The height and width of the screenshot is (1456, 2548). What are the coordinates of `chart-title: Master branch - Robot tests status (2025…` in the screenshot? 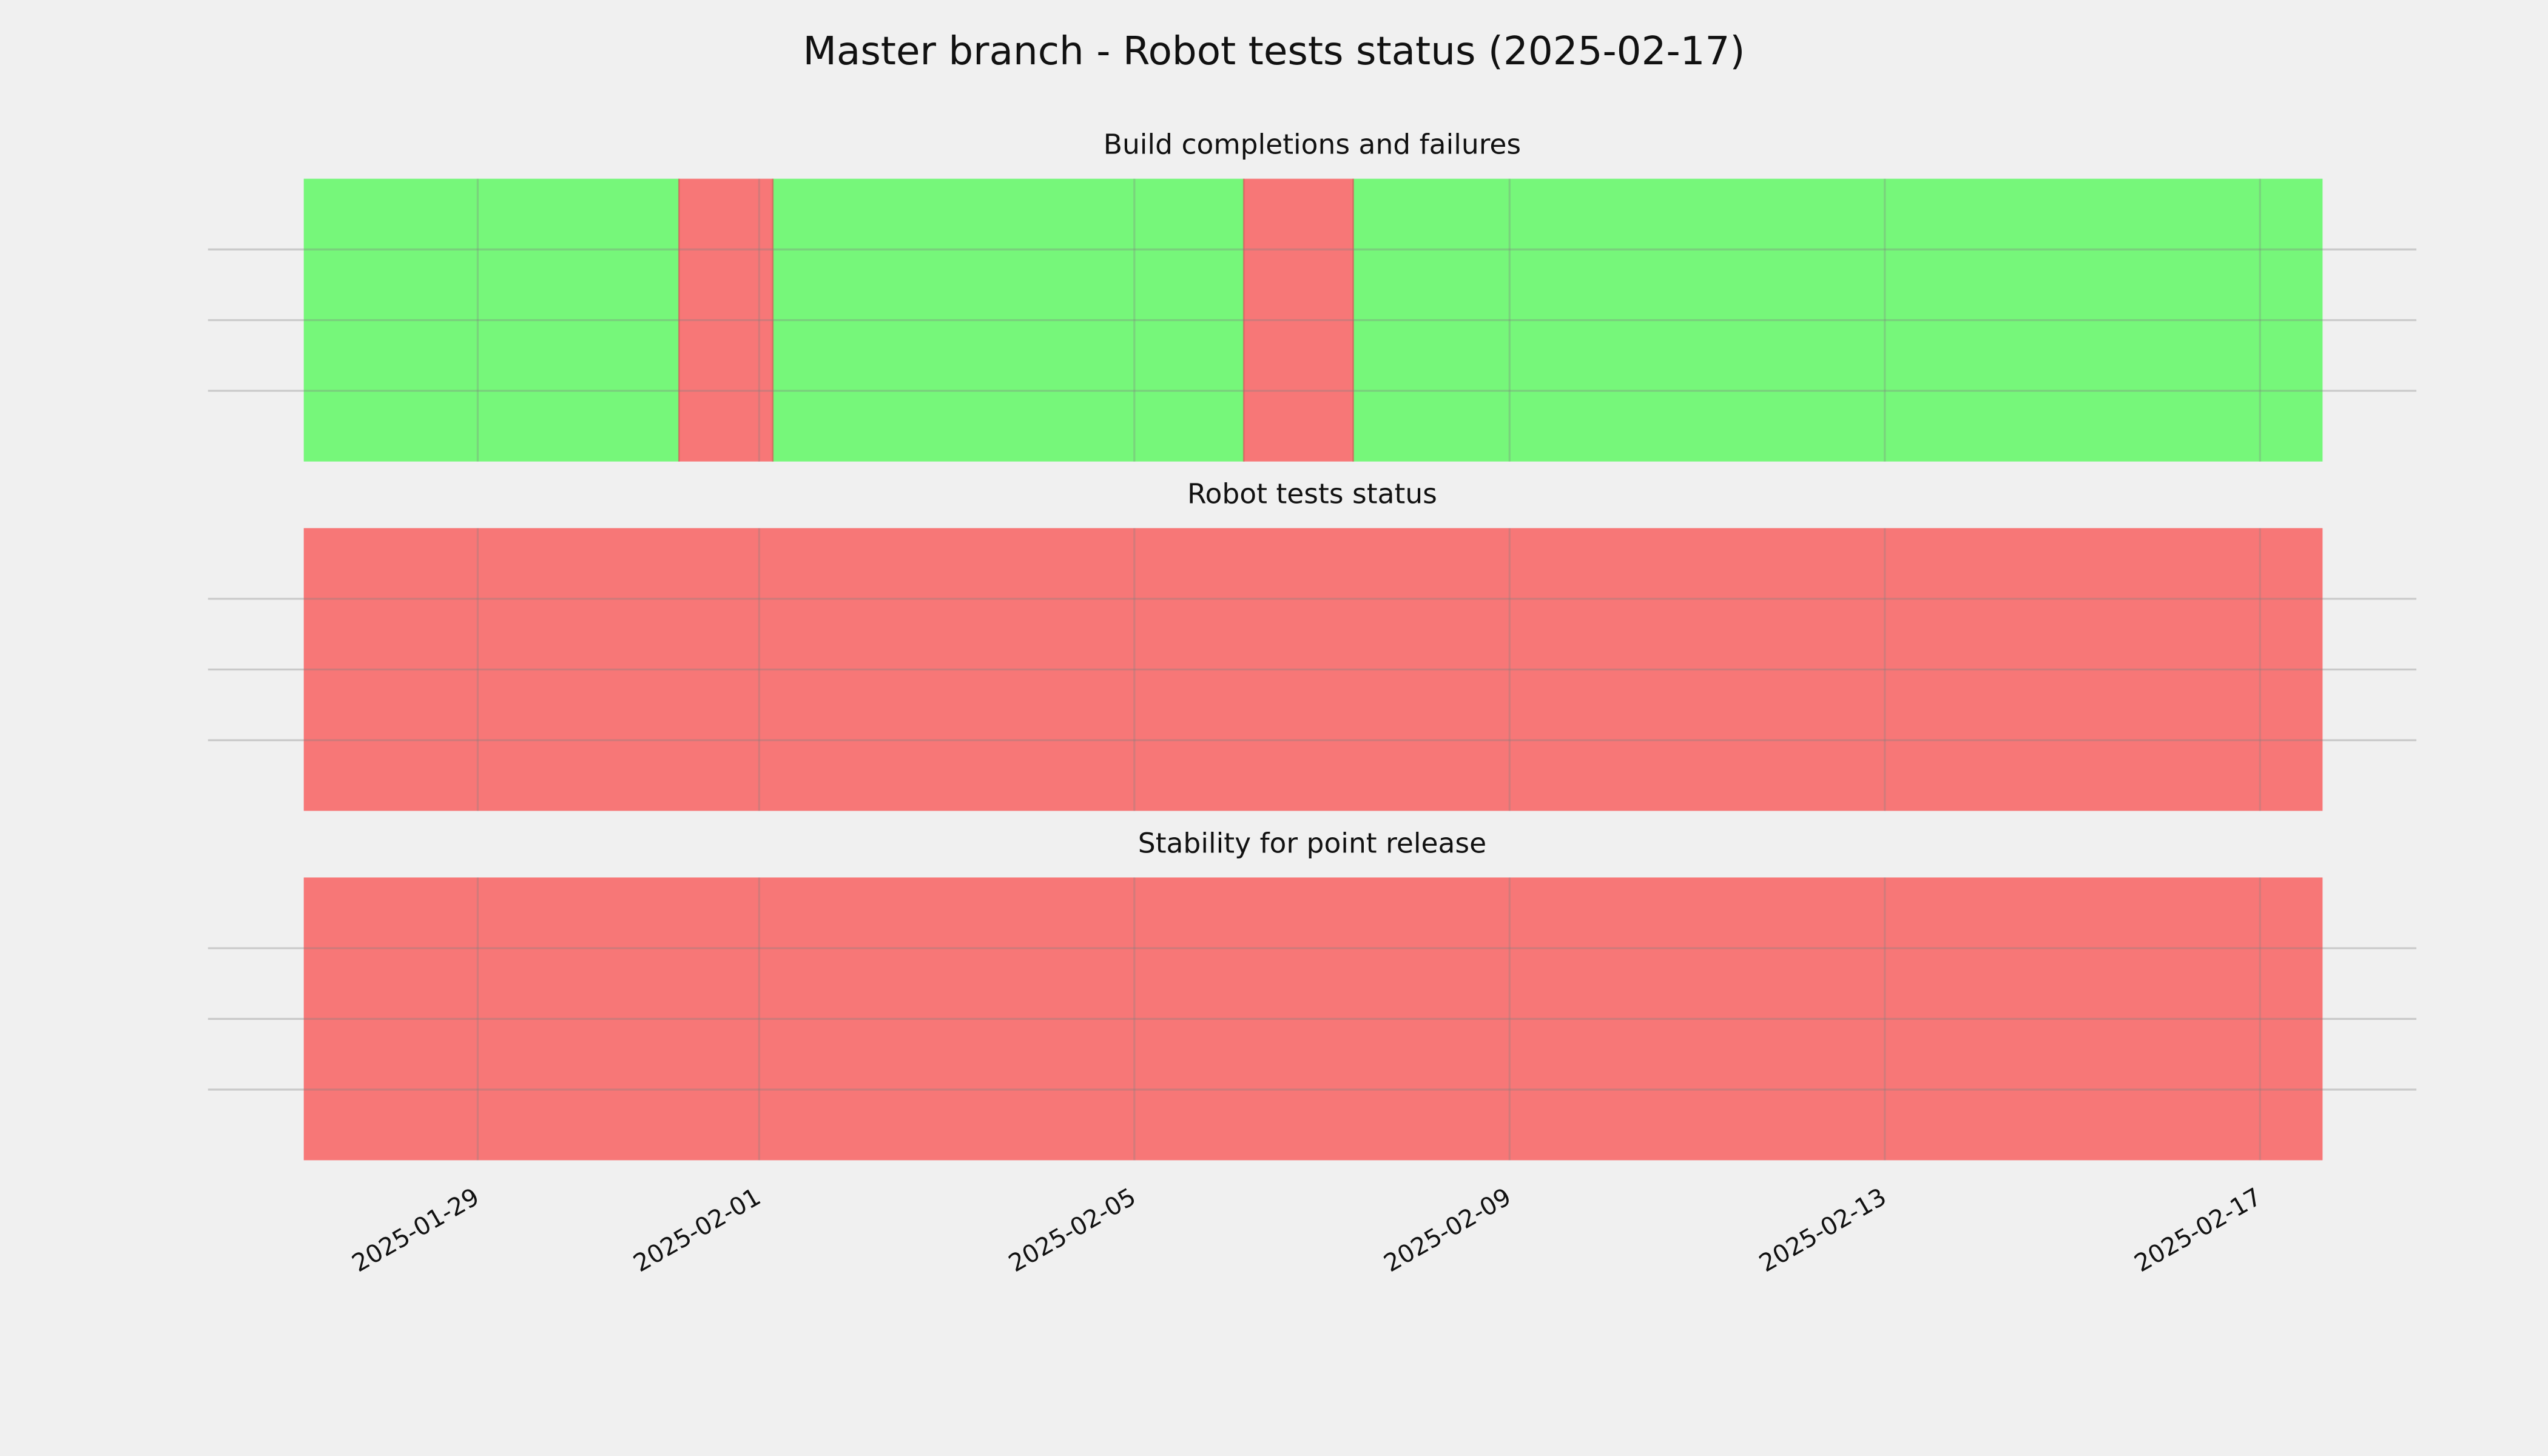 It's located at (1274, 51).